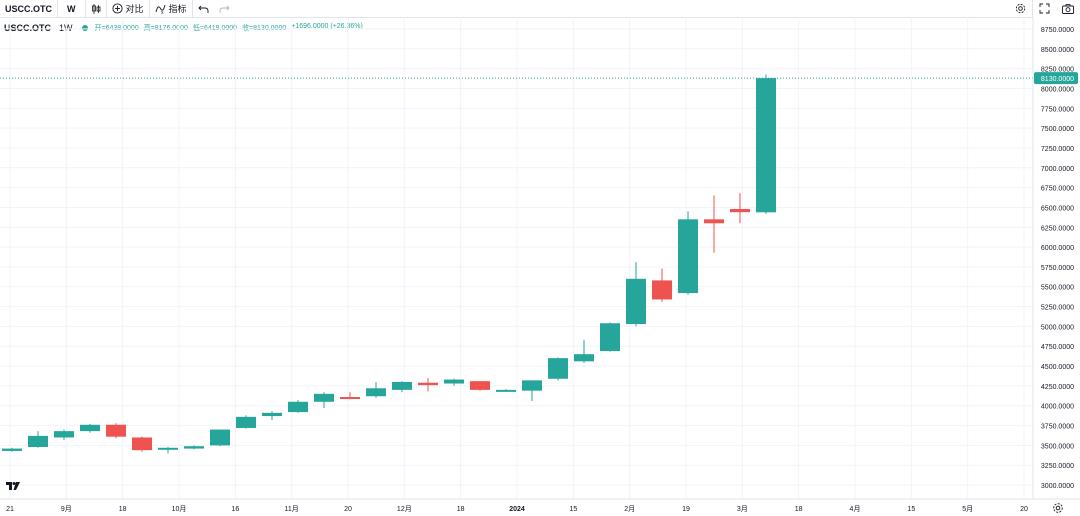  Describe the element at coordinates (134, 9) in the screenshot. I see `compare-label: 对比` at that location.